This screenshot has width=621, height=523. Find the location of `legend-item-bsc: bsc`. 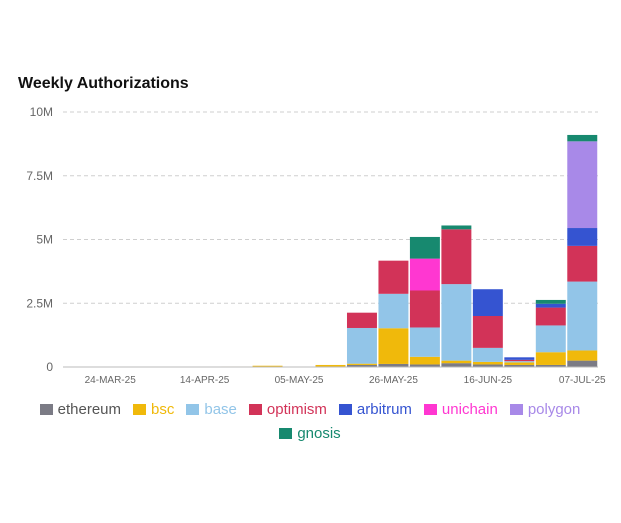

legend-item-bsc: bsc is located at coordinates (153, 409).